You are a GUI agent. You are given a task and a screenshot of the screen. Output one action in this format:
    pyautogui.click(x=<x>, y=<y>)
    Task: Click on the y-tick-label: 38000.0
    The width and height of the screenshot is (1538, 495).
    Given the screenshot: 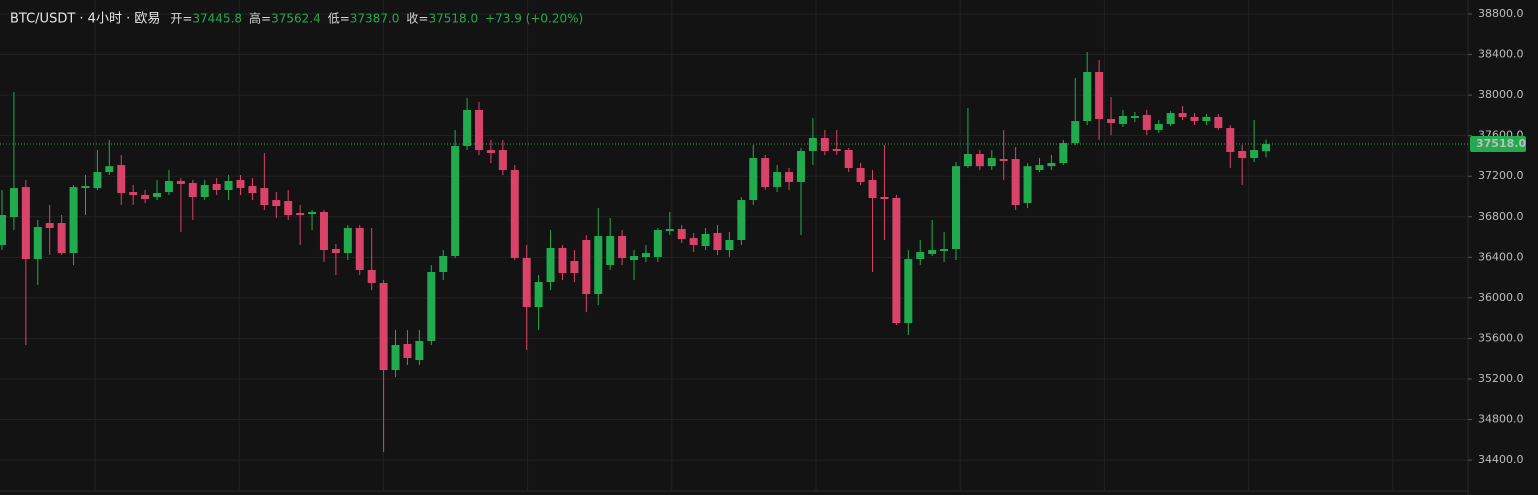 What is the action you would take?
    pyautogui.click(x=1501, y=94)
    